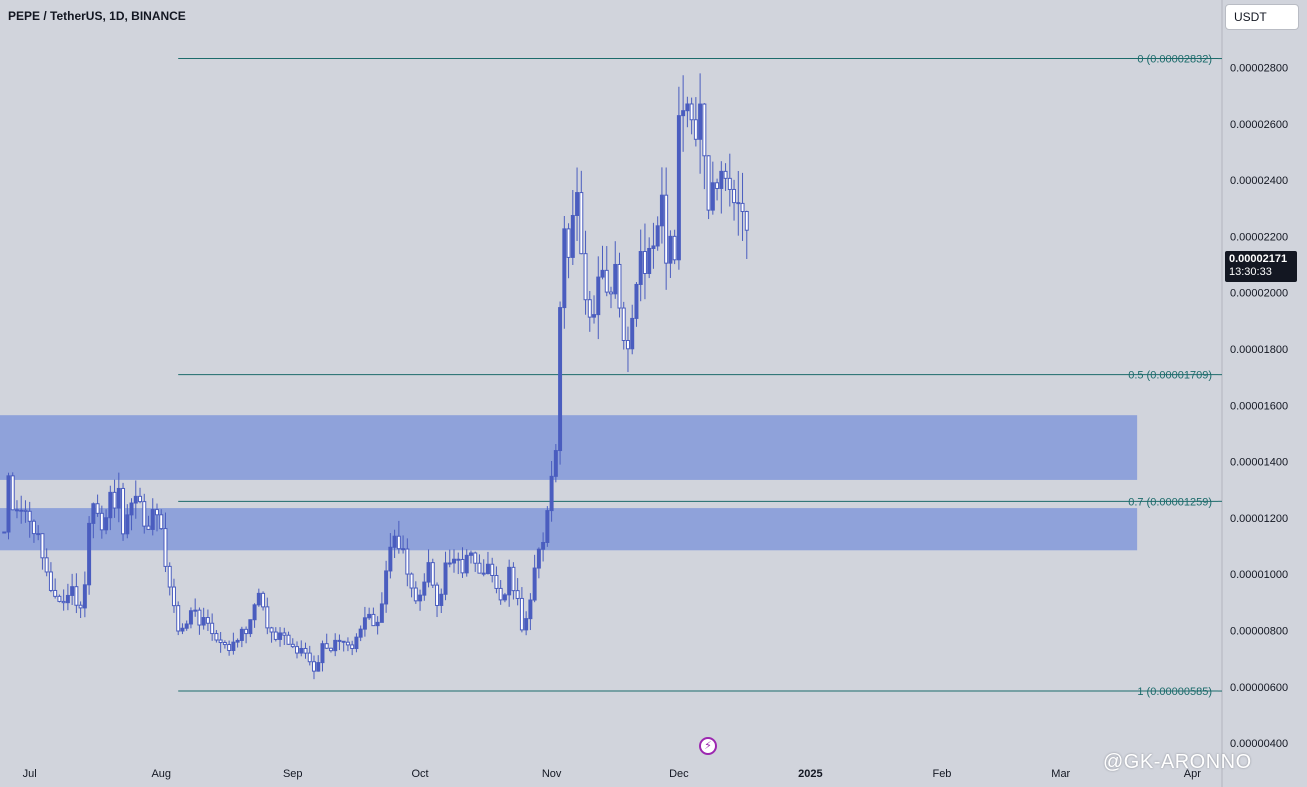 This screenshot has height=787, width=1307. Describe the element at coordinates (1174, 60) in the screenshot. I see `fib-label-0: 0 (0.00002832)` at that location.